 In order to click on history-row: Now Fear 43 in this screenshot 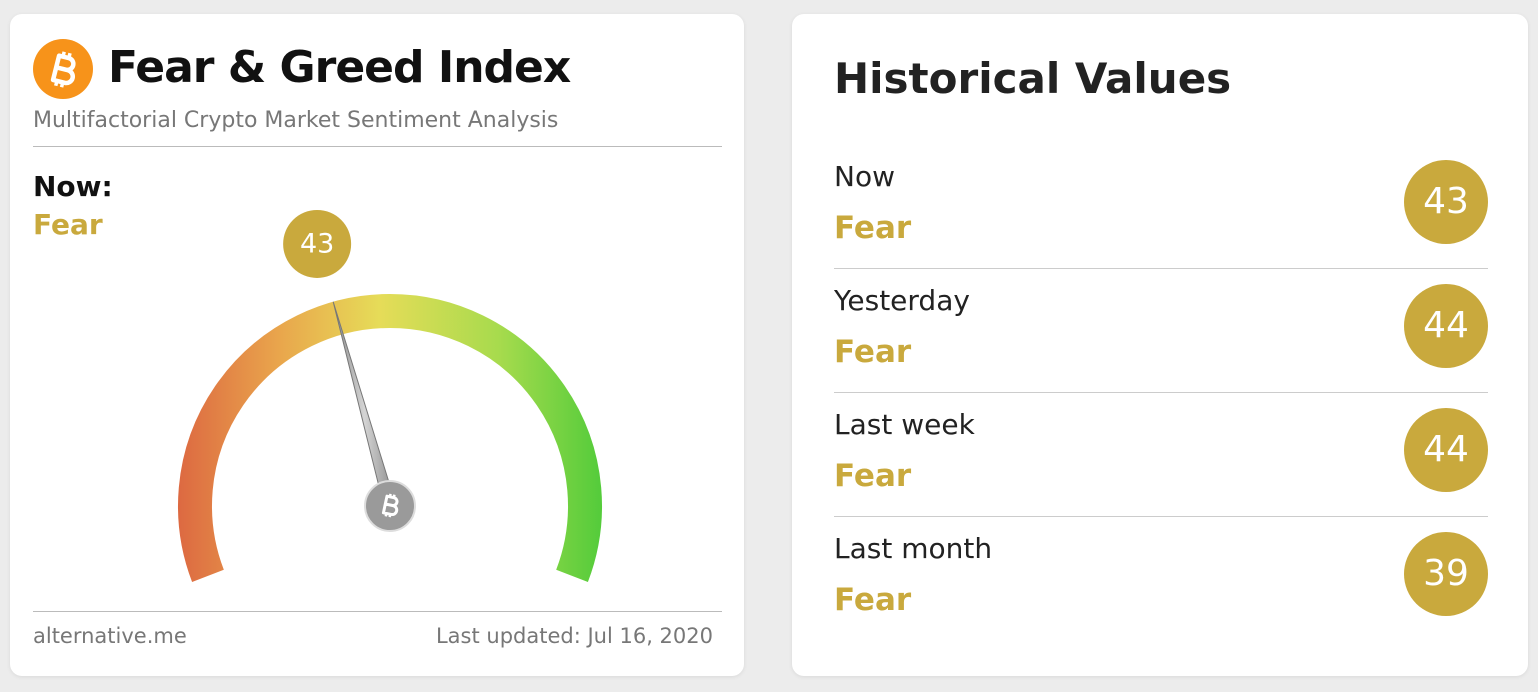, I will do `click(1161, 222)`.